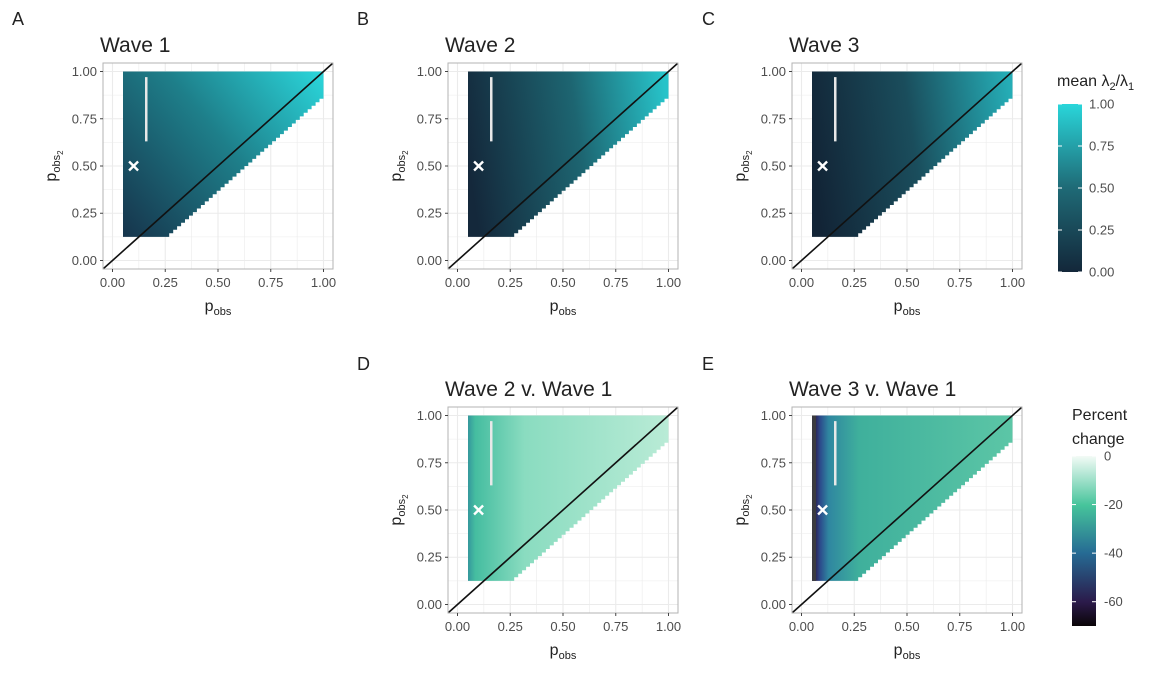  Describe the element at coordinates (18, 19) in the screenshot. I see `panel-letter: A` at that location.